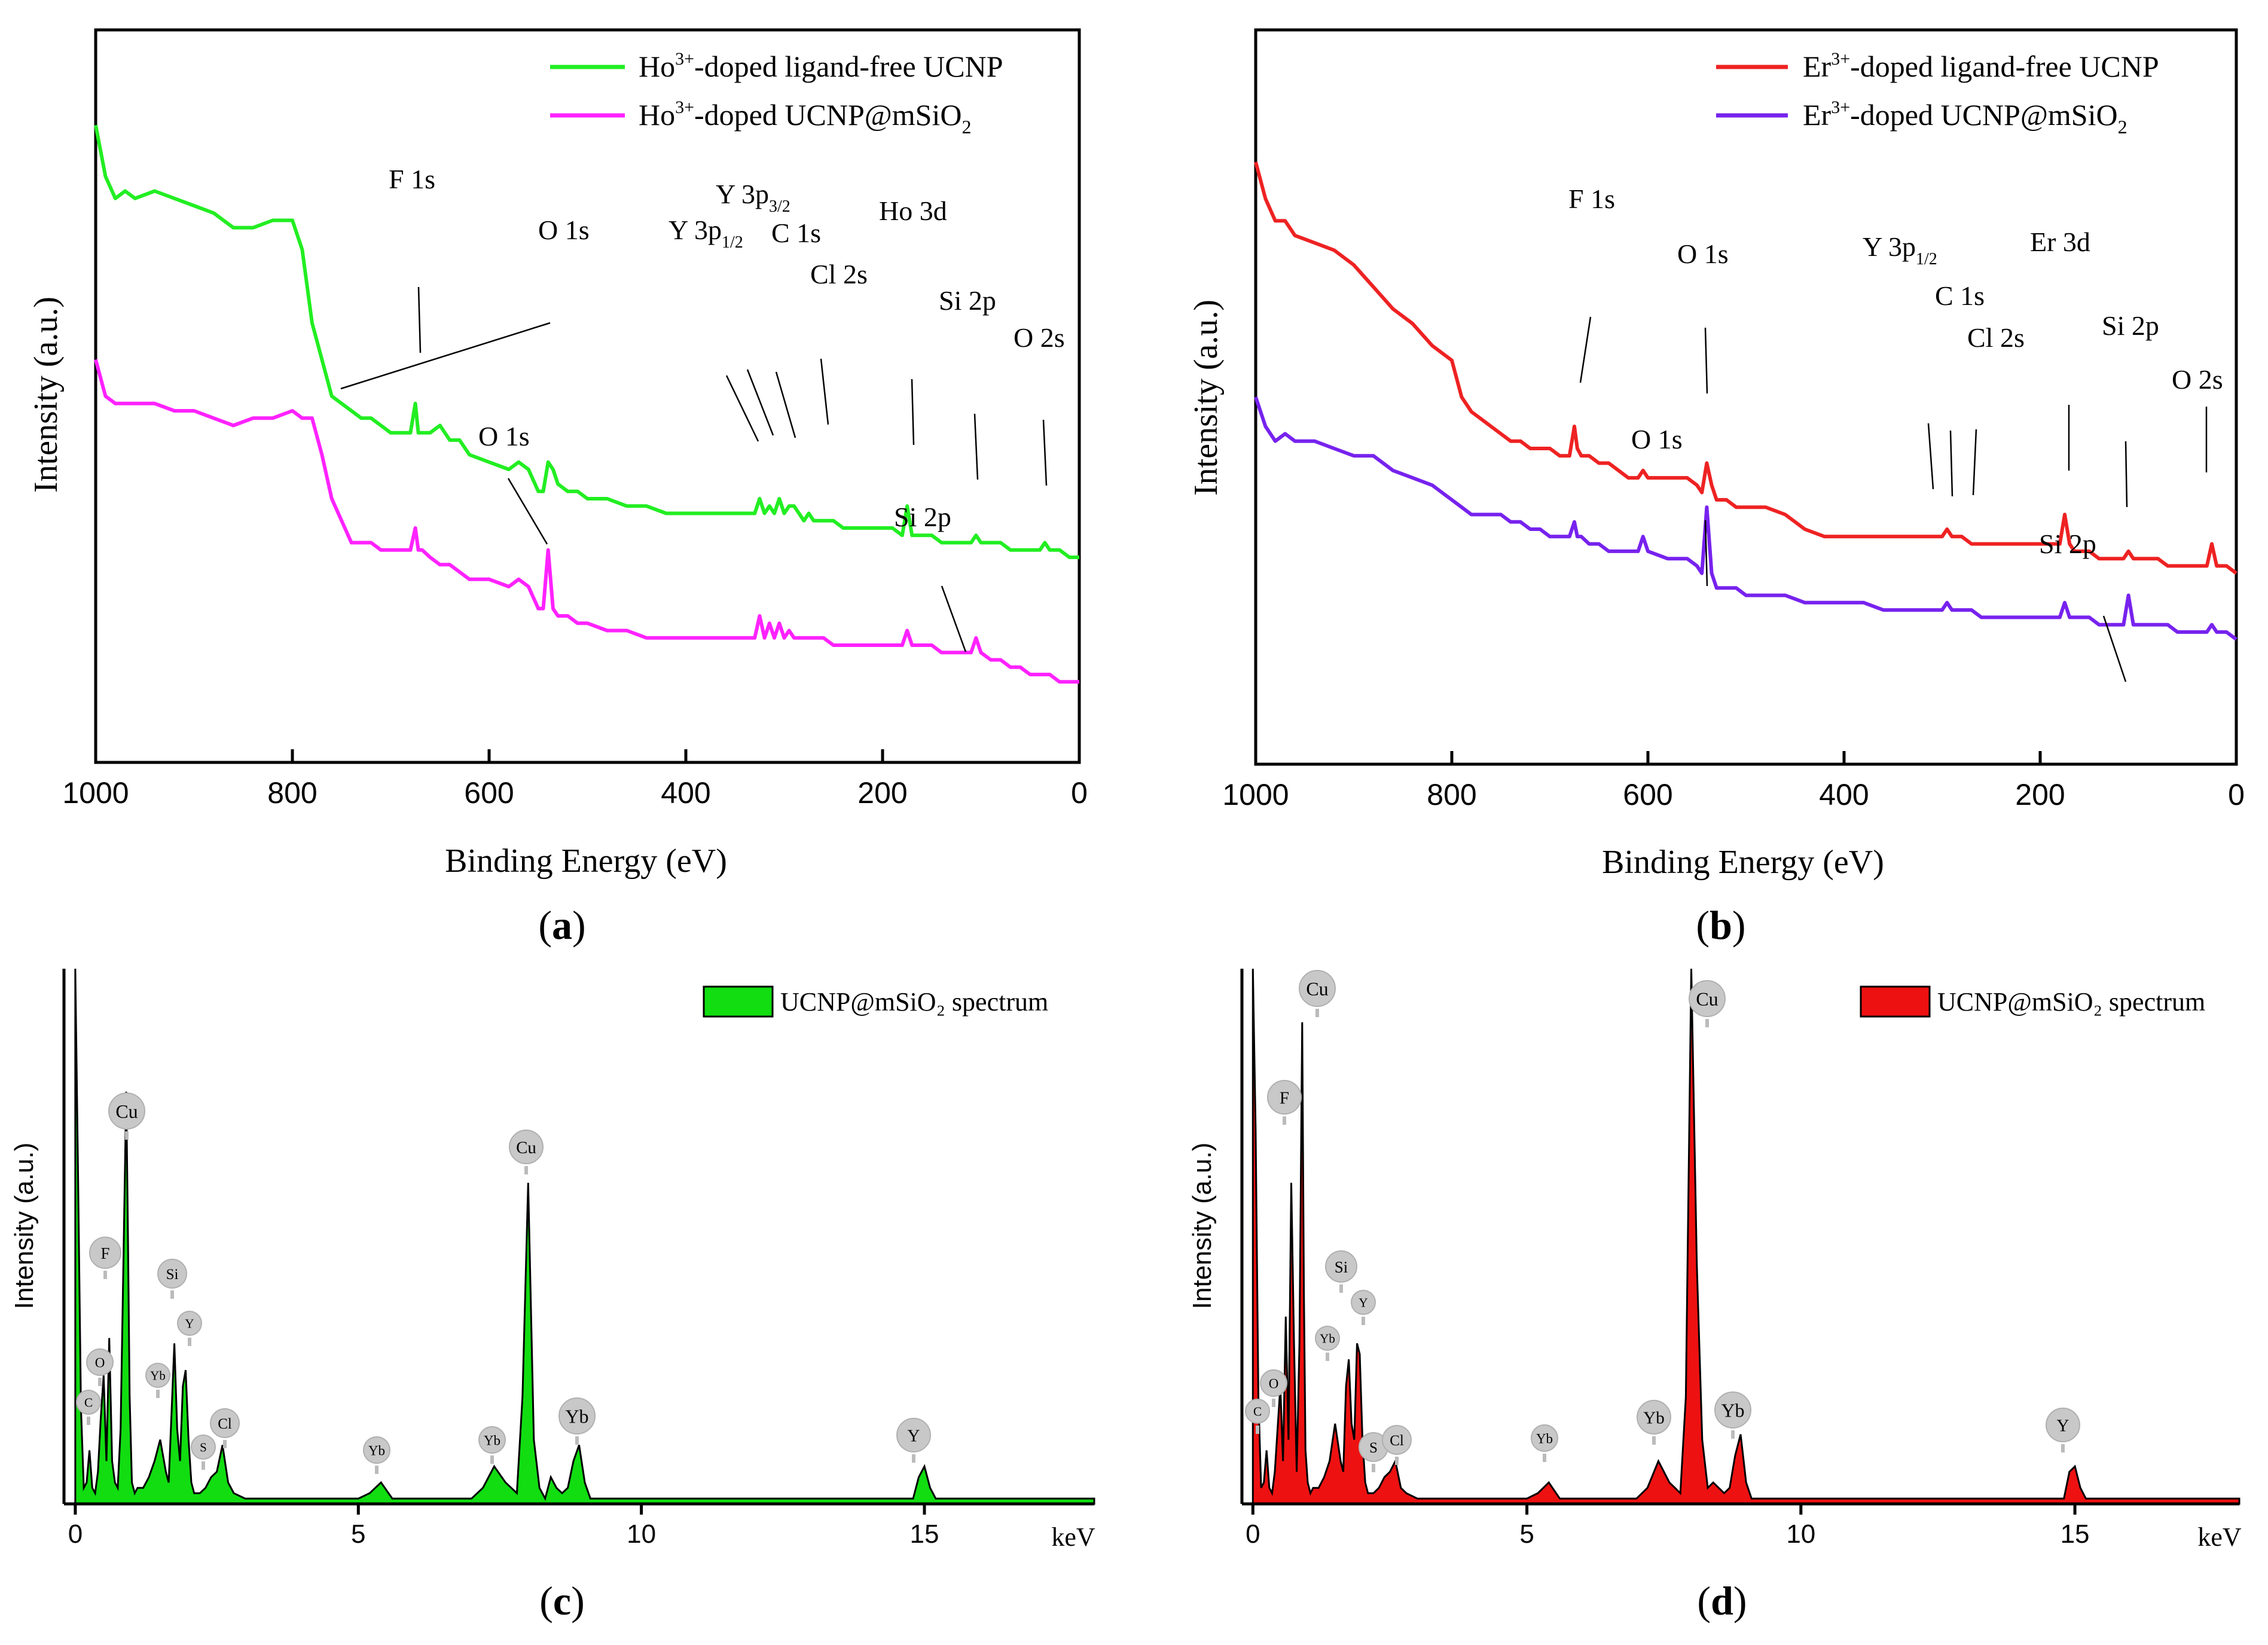  Describe the element at coordinates (562, 1600) in the screenshot. I see `panel-c-caption: (c)` at that location.